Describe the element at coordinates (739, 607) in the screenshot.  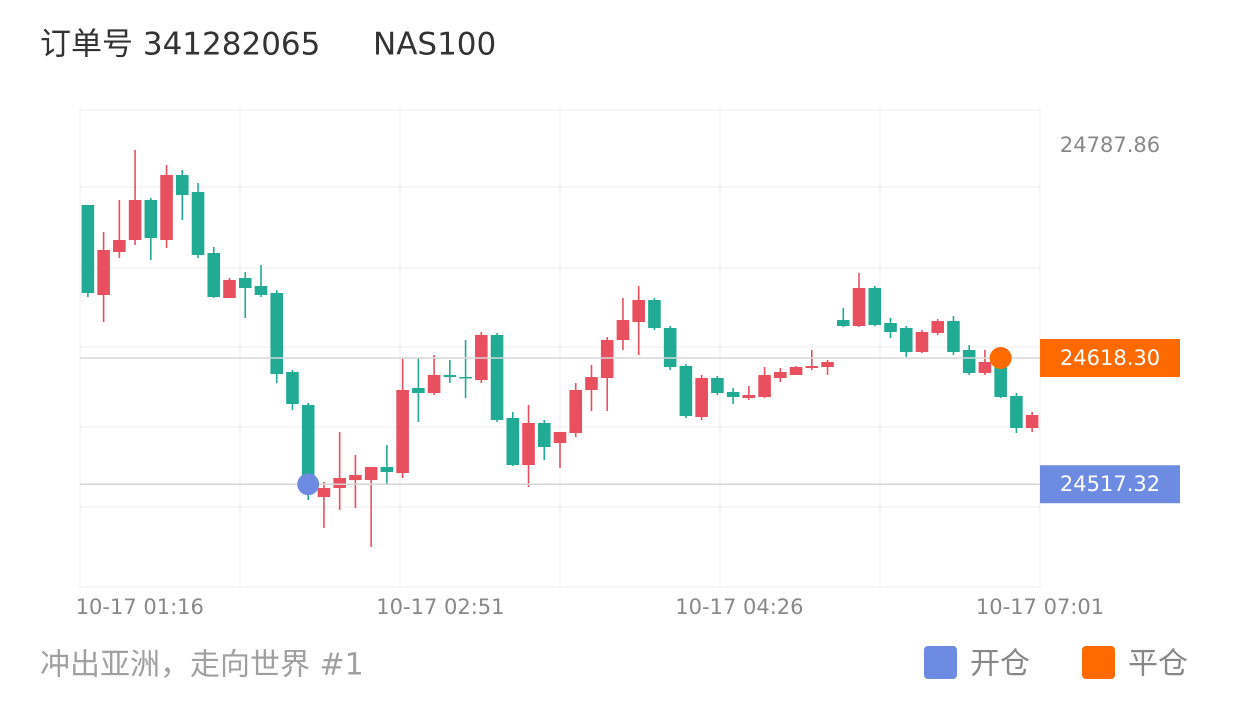
I see `x-tick-label: 10-17 04:26` at that location.